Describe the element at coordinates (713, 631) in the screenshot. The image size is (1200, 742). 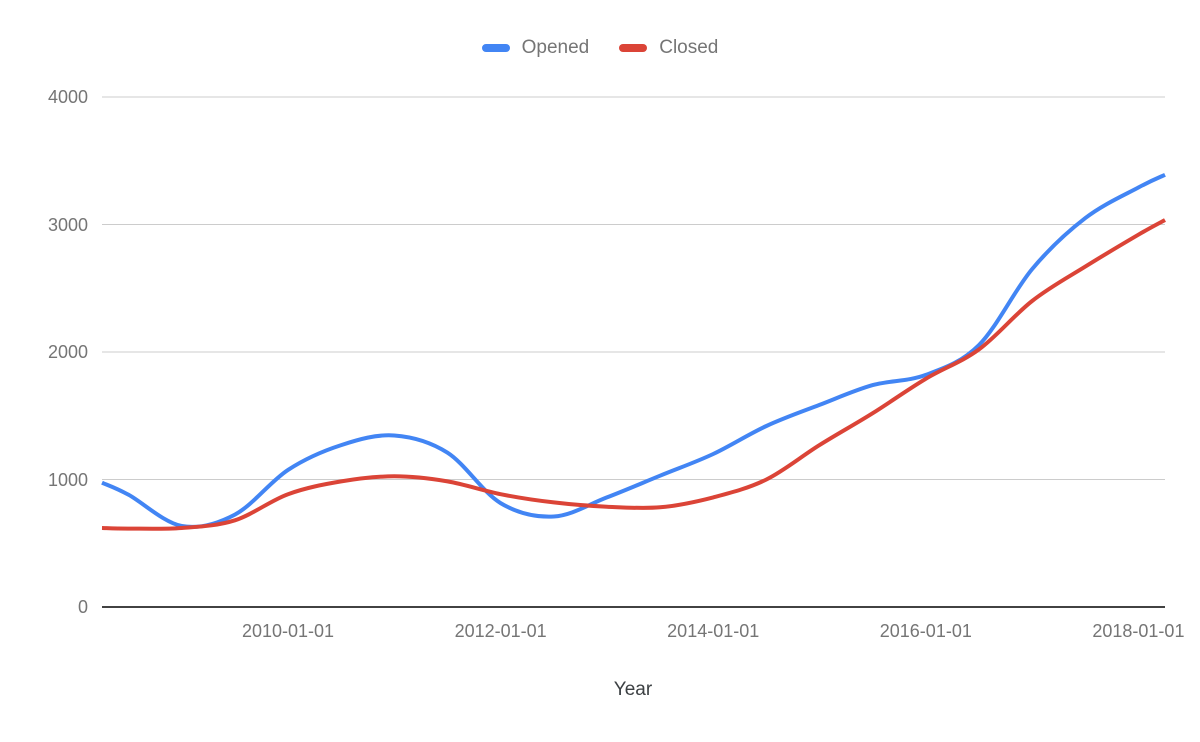
I see `x-tick-label-2014: 2014-01-01` at that location.